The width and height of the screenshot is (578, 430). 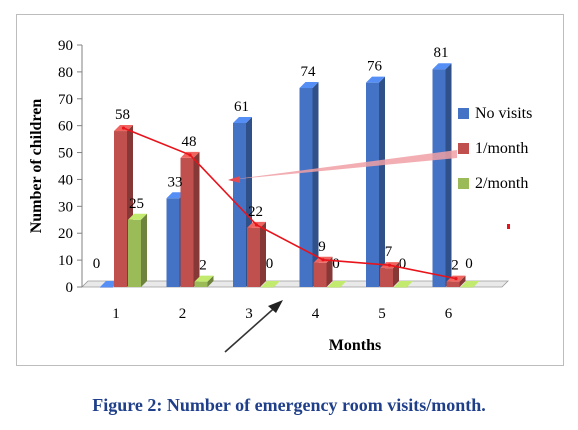 I want to click on arrow-shaft, so click(x=252, y=327).